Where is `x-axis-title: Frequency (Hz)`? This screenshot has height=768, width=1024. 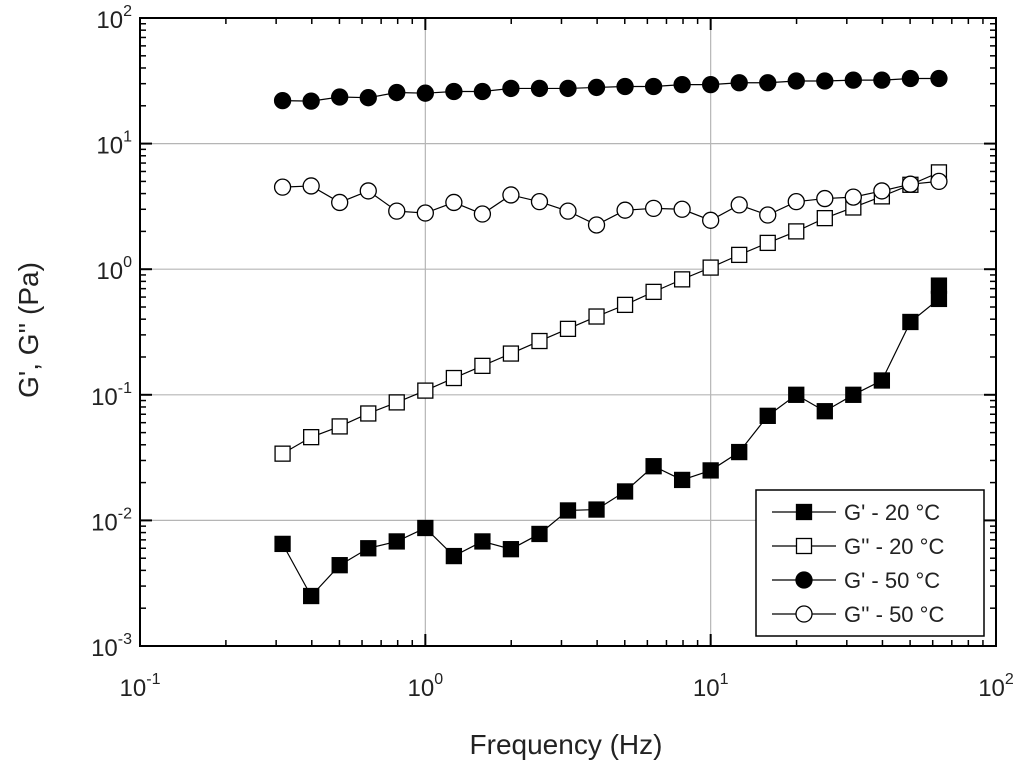 x-axis-title: Frequency (Hz) is located at coordinates (566, 744).